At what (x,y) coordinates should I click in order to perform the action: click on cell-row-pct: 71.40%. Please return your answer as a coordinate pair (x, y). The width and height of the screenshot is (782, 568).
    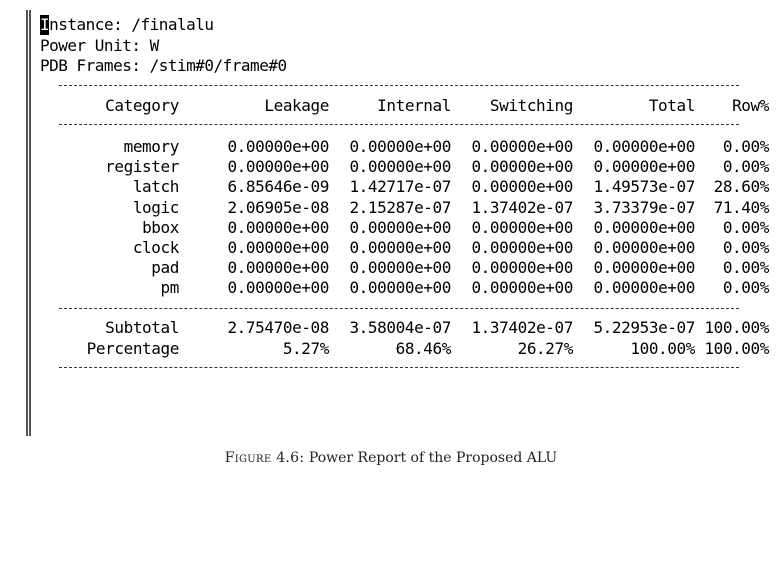
    Looking at the image, I should click on (741, 207).